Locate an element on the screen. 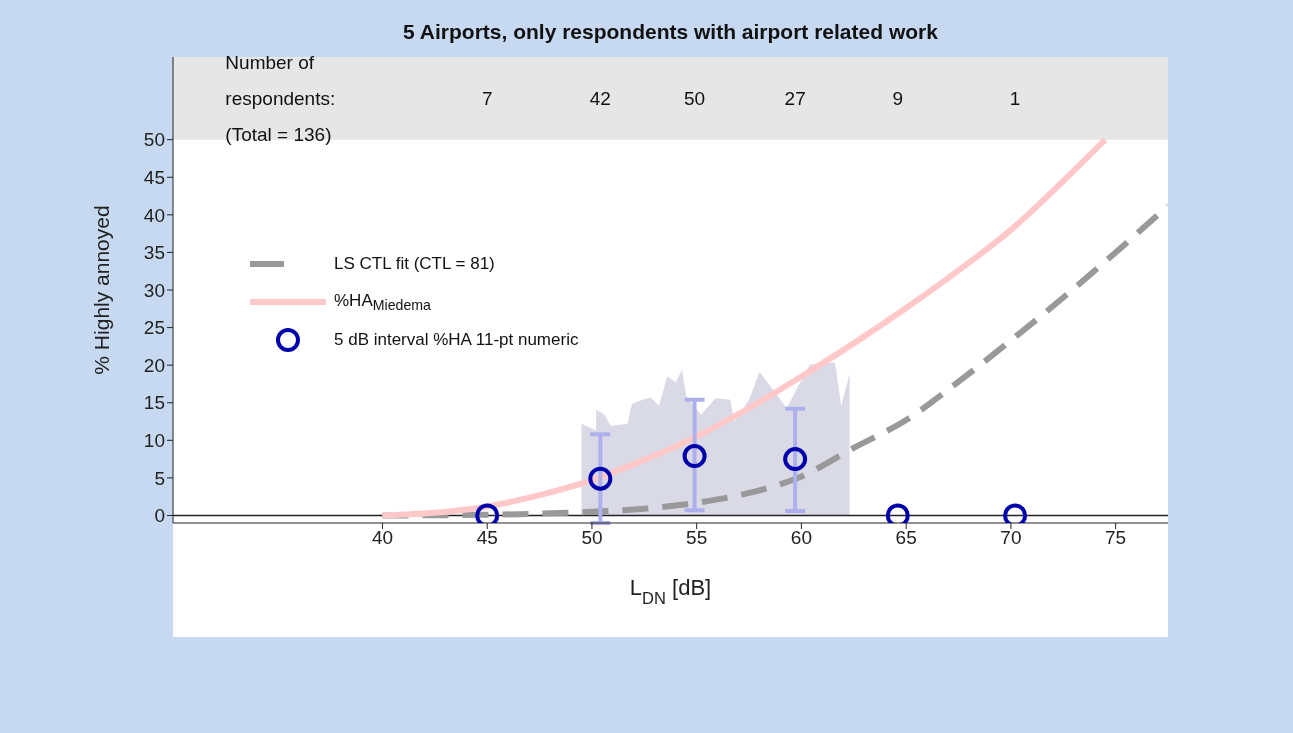 Image resolution: width=1293 pixels, height=733 pixels. x-tick-label: 50 is located at coordinates (592, 538).